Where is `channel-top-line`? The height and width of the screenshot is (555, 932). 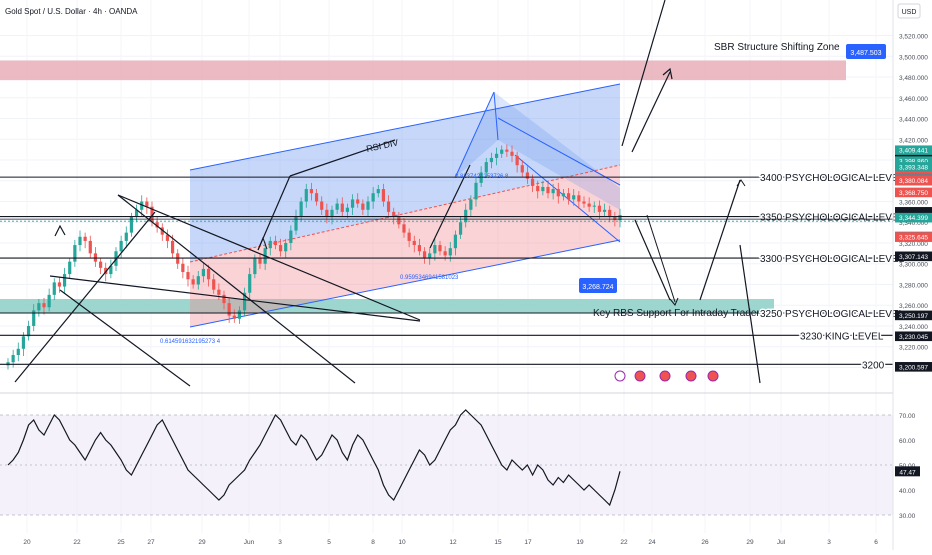
channel-top-line is located at coordinates (405, 127).